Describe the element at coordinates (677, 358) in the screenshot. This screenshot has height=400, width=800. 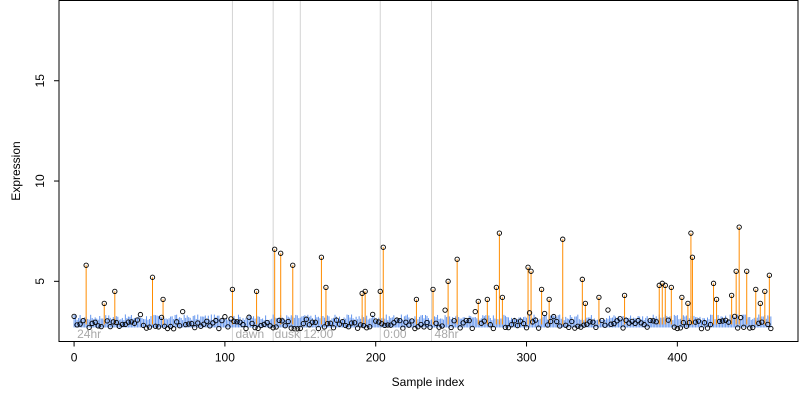
I see `x-tick-label: 400` at that location.